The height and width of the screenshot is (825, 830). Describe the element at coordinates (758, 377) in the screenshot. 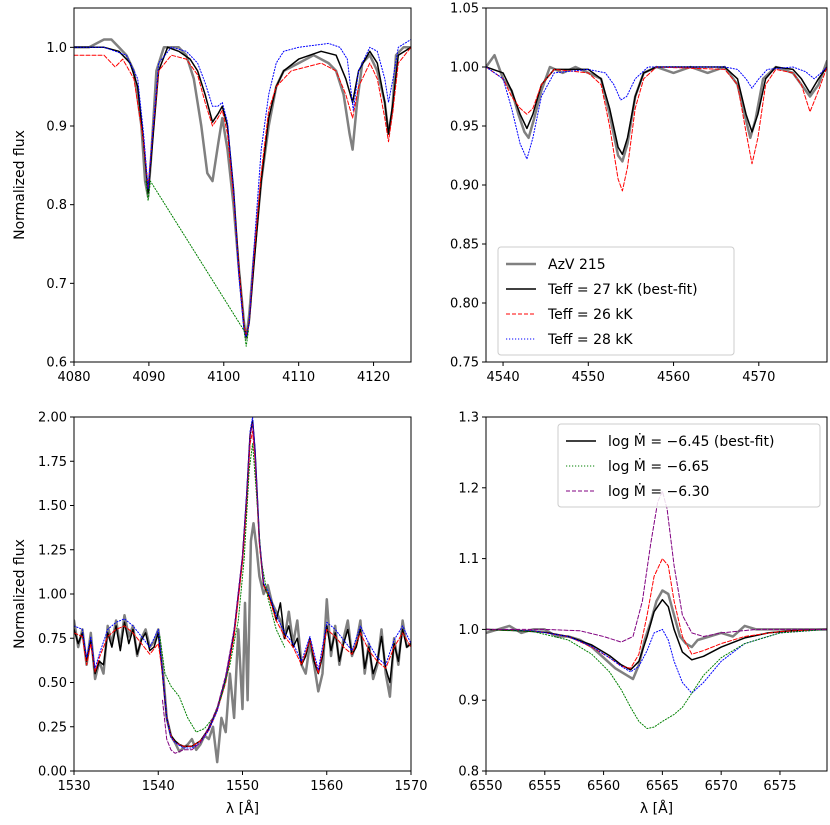

I see `x-tick-label: 4570` at that location.